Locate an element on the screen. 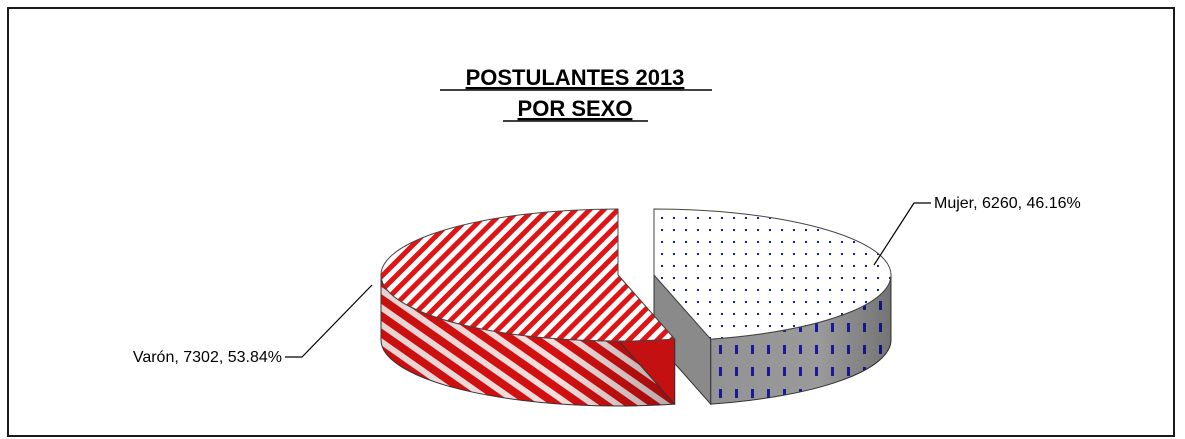 This screenshot has width=1185, height=439. slice-mujer-top is located at coordinates (772, 274).